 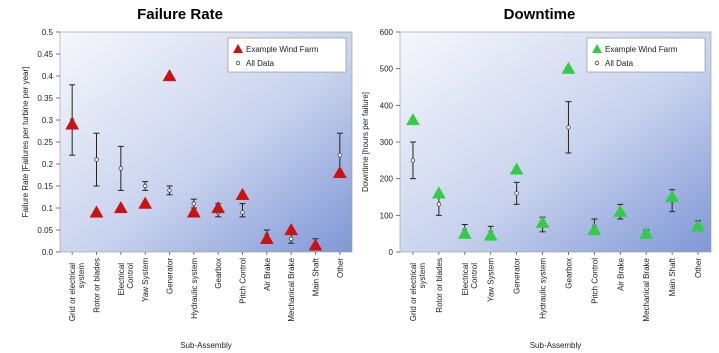 What do you see at coordinates (48, 208) in the screenshot?
I see `y-tick-label: 0.1` at bounding box center [48, 208].